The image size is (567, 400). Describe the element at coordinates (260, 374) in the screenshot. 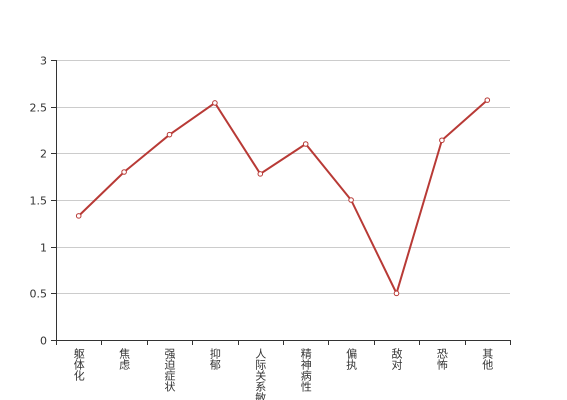

I see `x-tick-label: 人际关系敏感` at that location.